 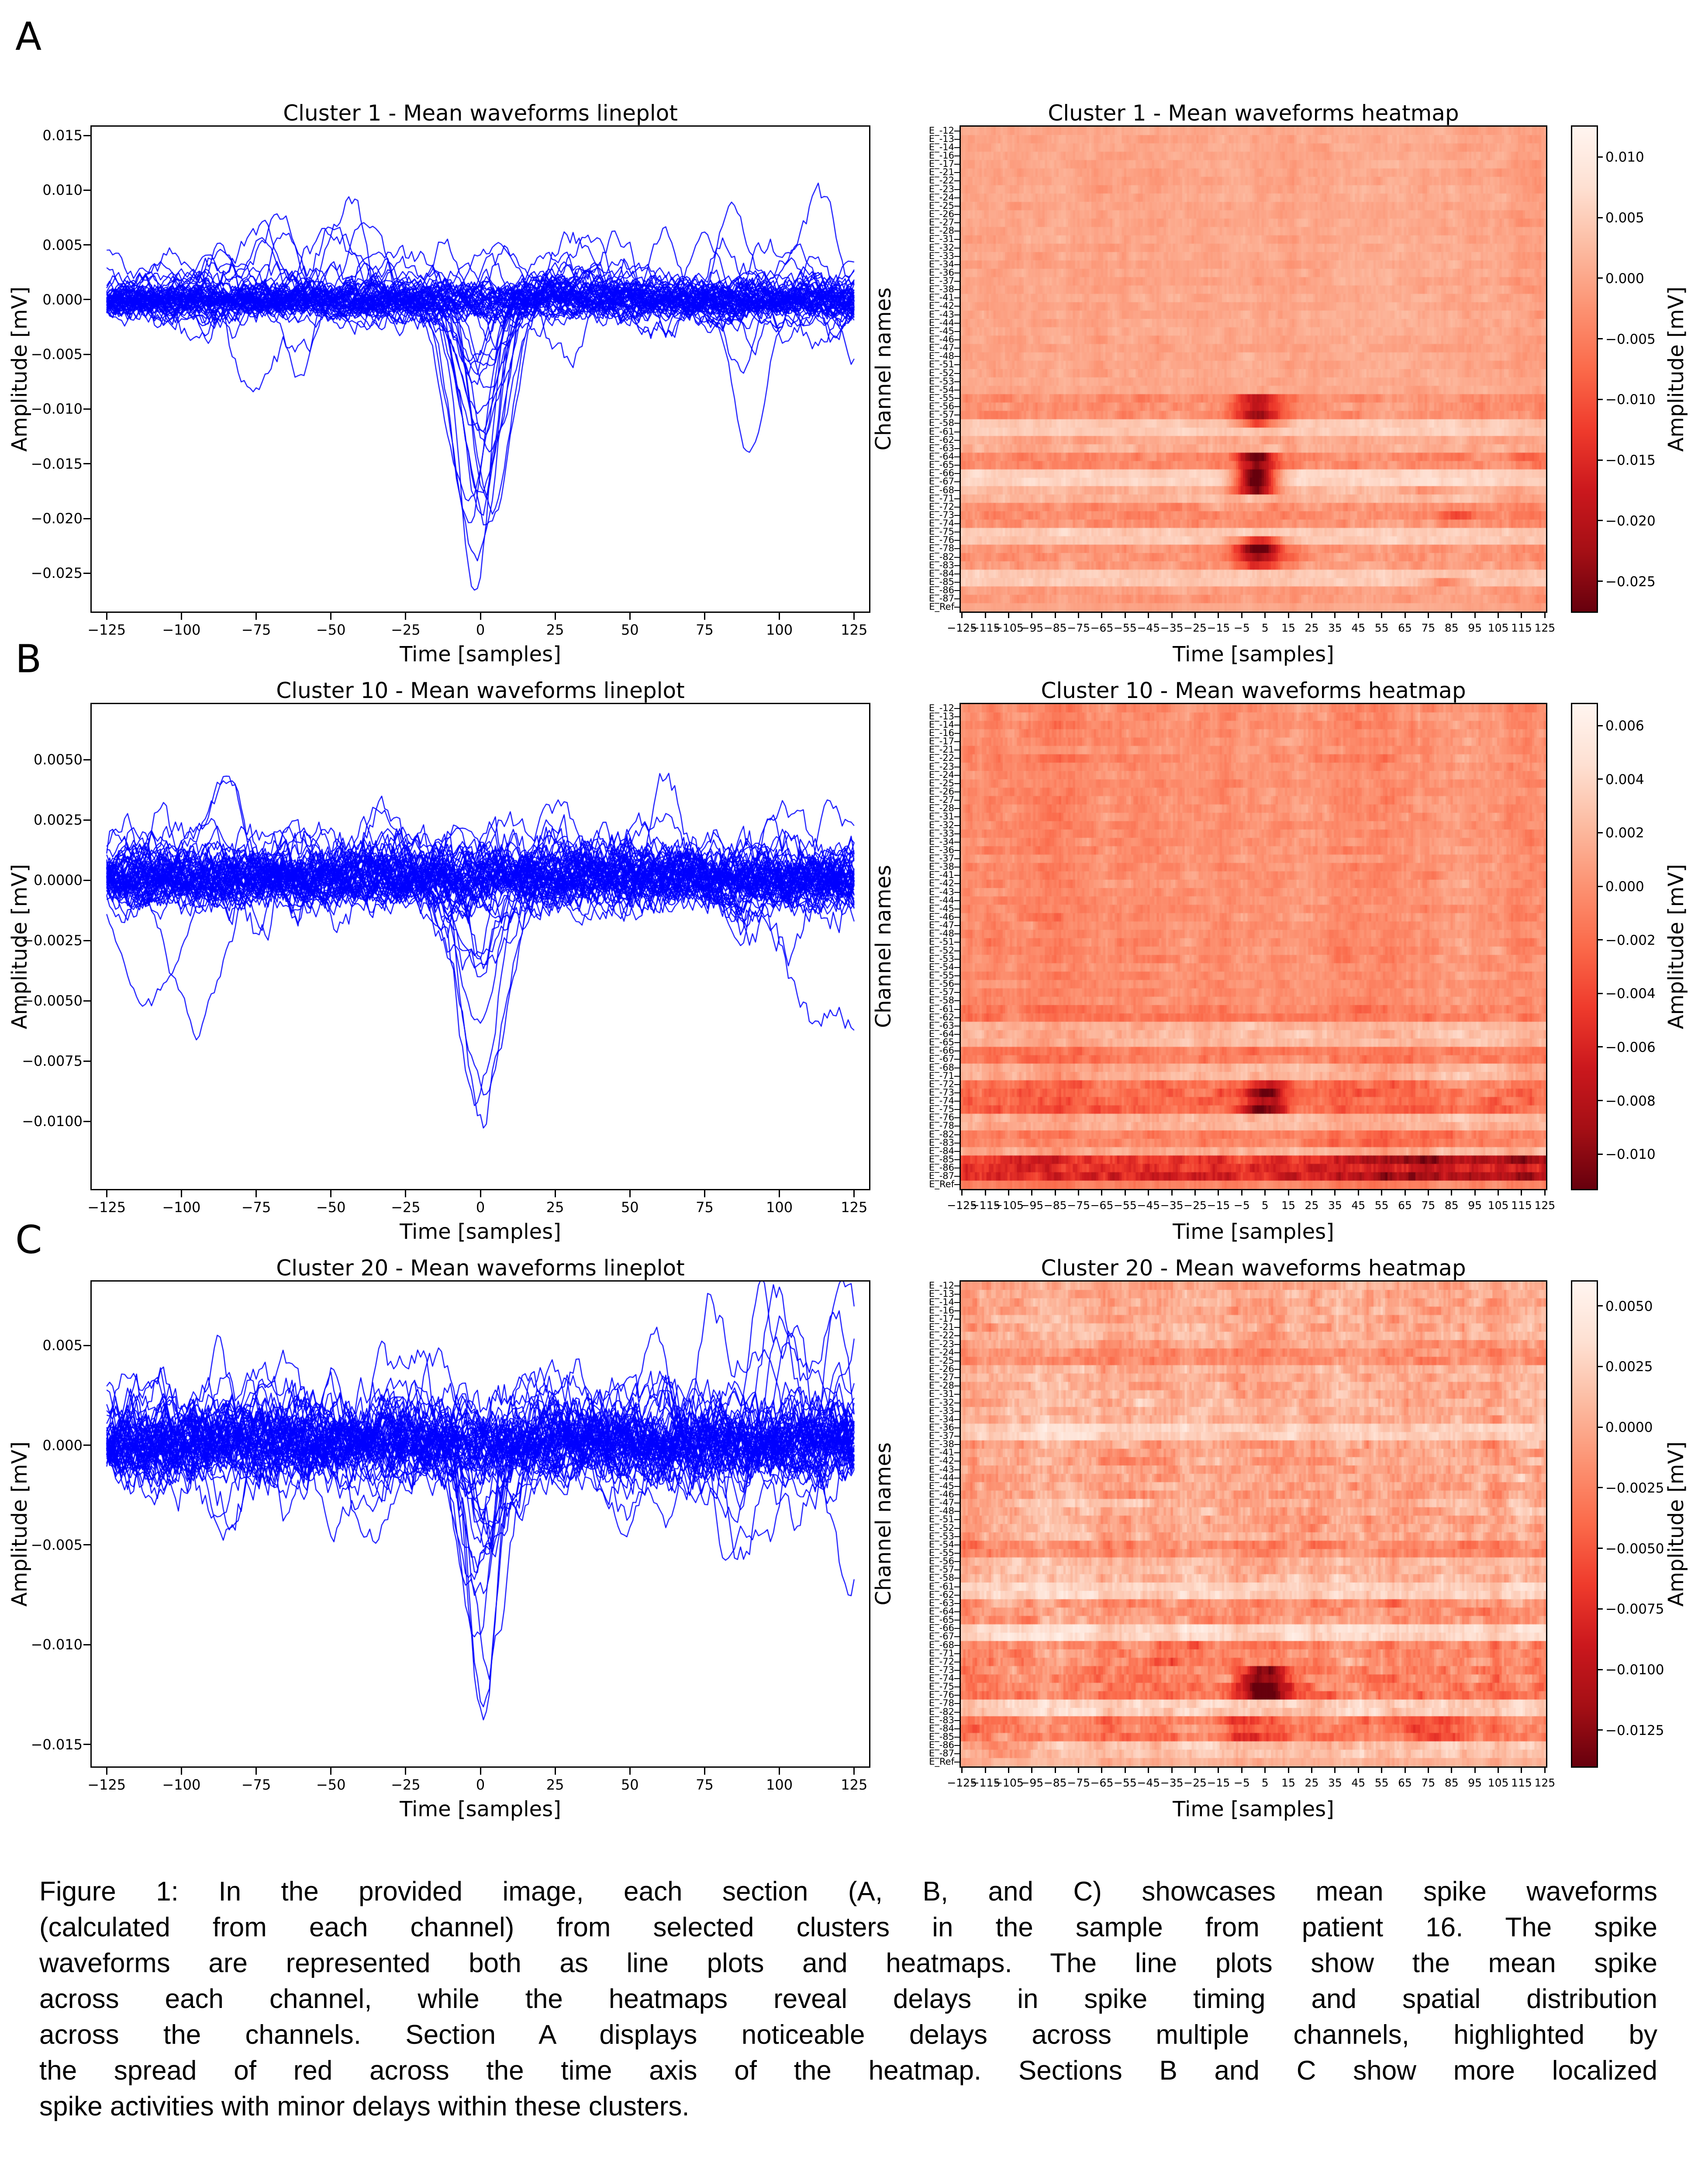 What do you see at coordinates (941, 1460) in the screenshot?
I see `channel-tick-label: E_-42` at bounding box center [941, 1460].